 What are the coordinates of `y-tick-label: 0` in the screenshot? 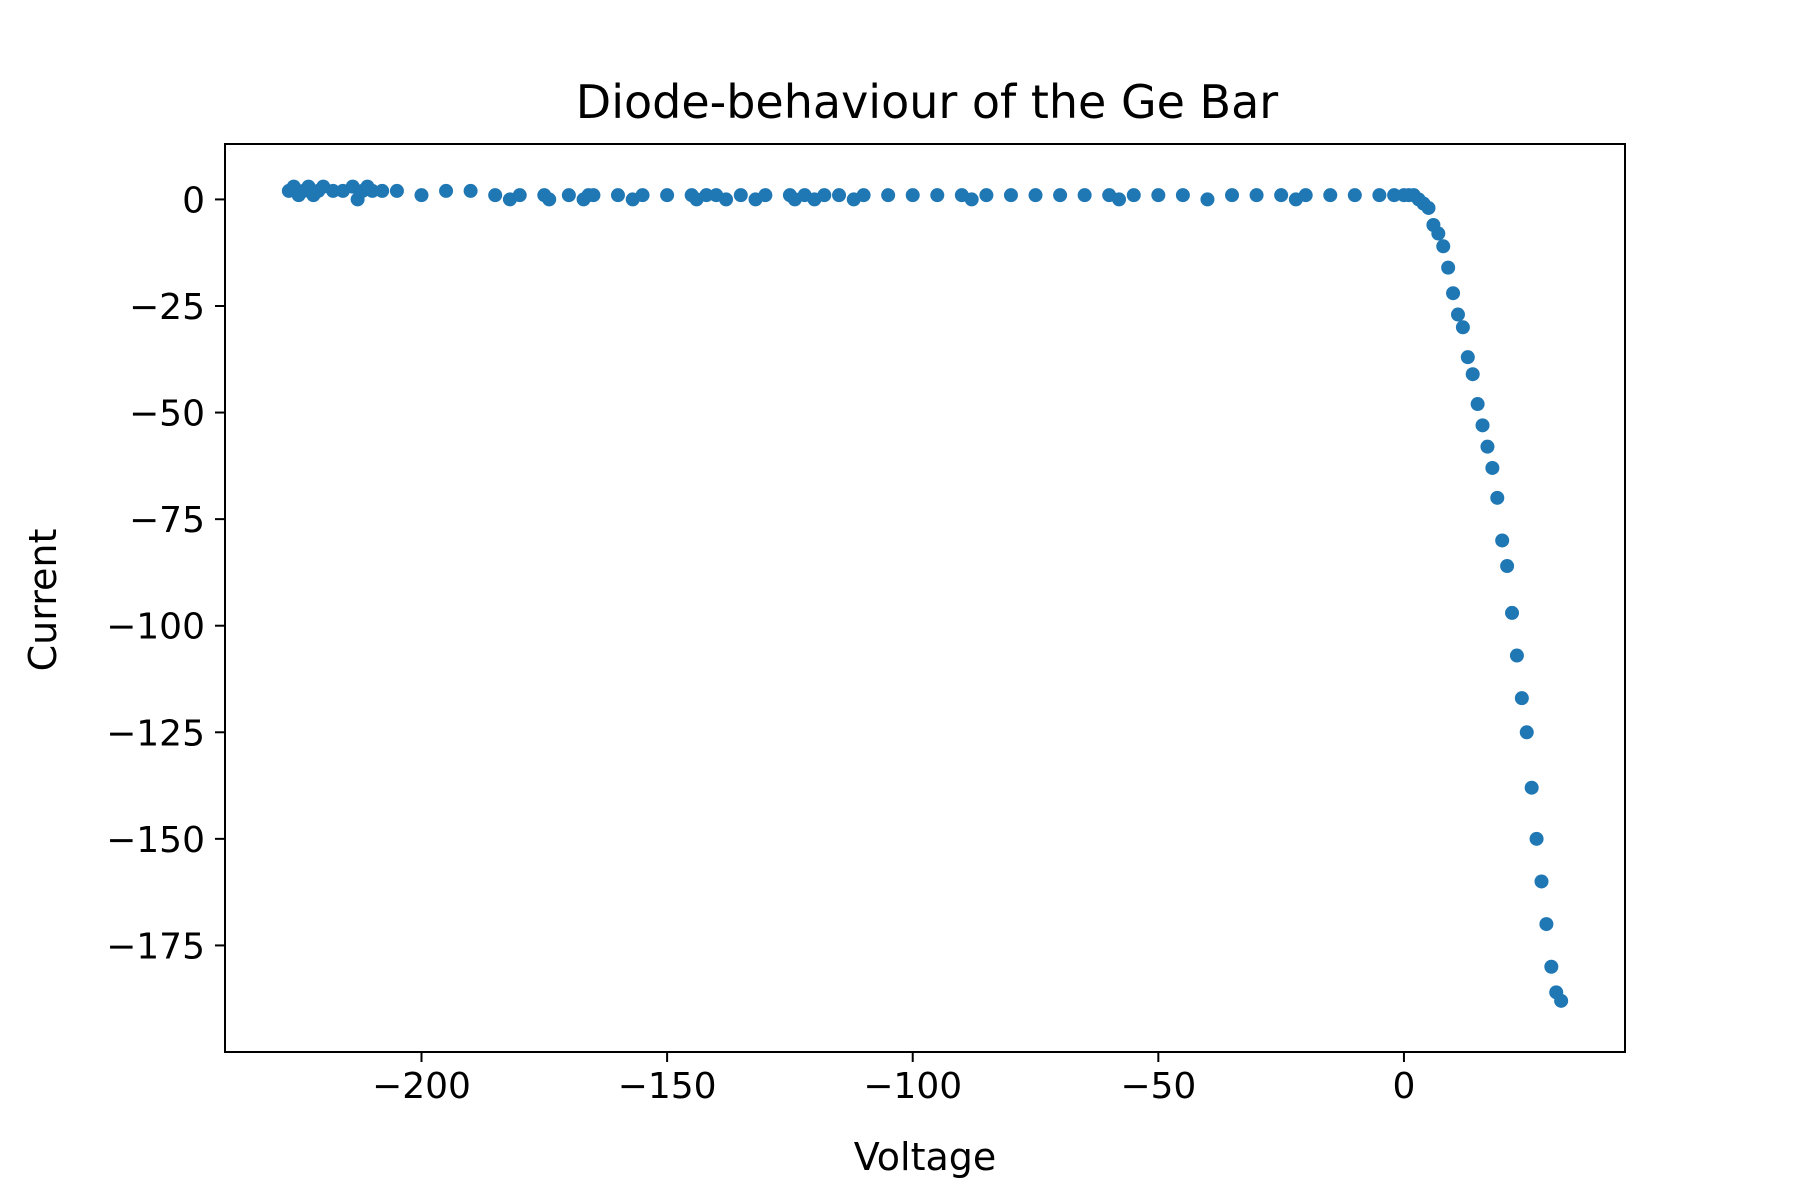 It's located at (193, 200).